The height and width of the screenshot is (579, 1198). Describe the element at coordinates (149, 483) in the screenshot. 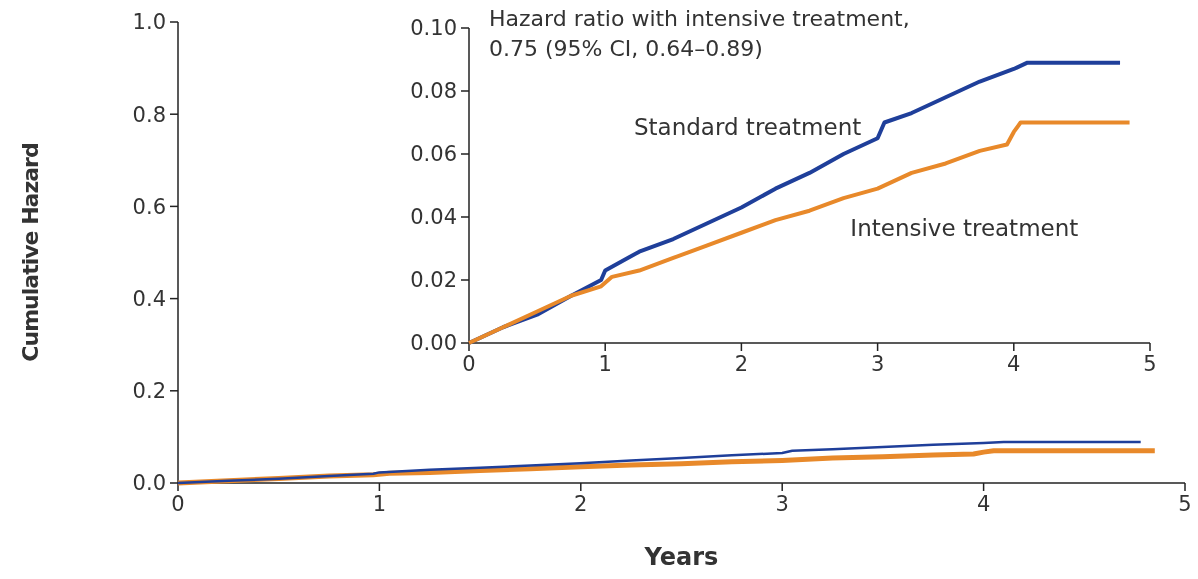

I see `y-tick-label: 0.0` at that location.